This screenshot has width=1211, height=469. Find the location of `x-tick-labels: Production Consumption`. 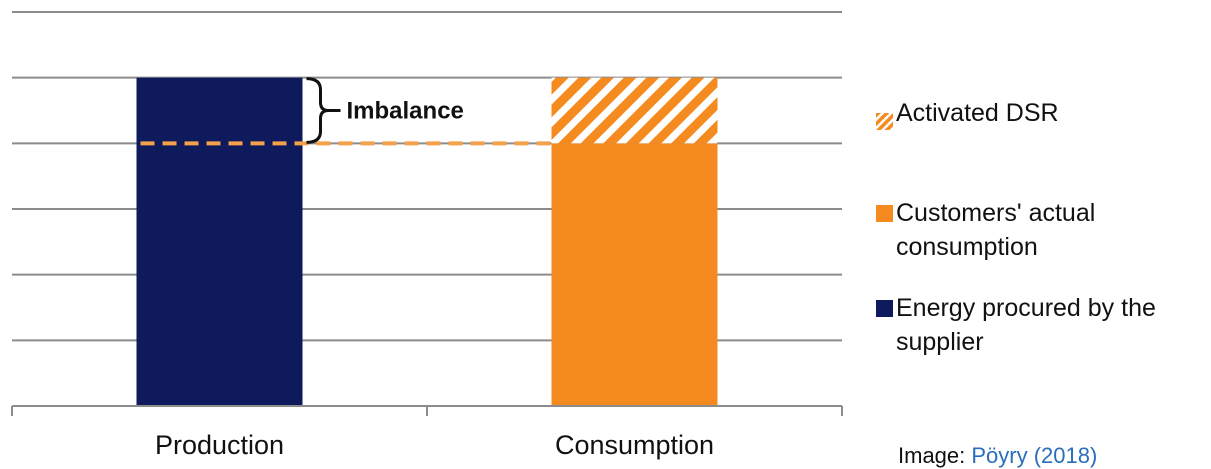

x-tick-labels: Production Consumption is located at coordinates (434, 445).